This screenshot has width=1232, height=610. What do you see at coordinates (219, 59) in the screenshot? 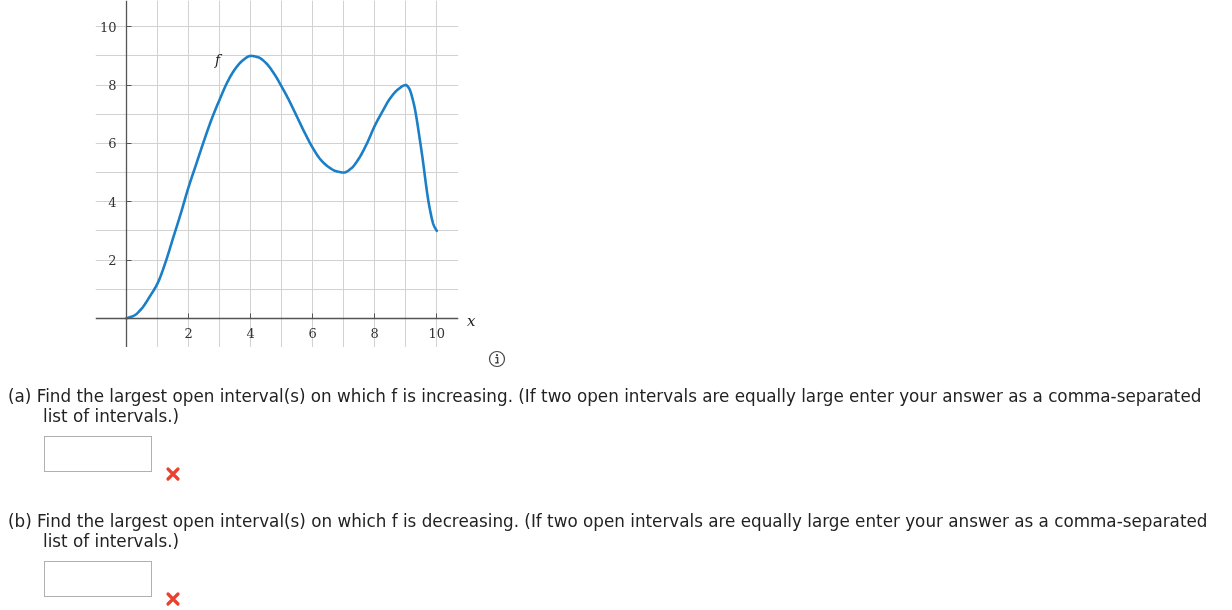
I see `series-label: f` at bounding box center [219, 59].